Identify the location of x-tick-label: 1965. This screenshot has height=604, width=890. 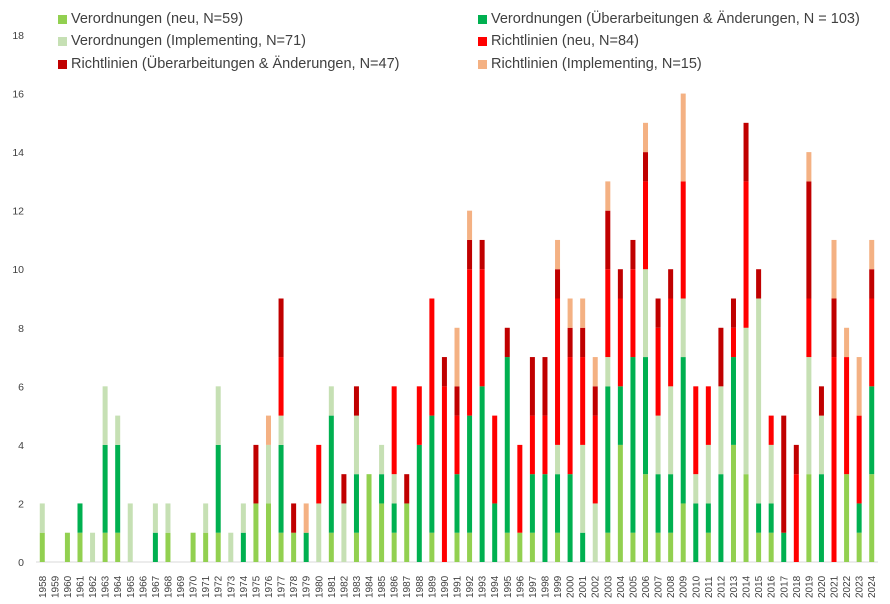
(131, 586).